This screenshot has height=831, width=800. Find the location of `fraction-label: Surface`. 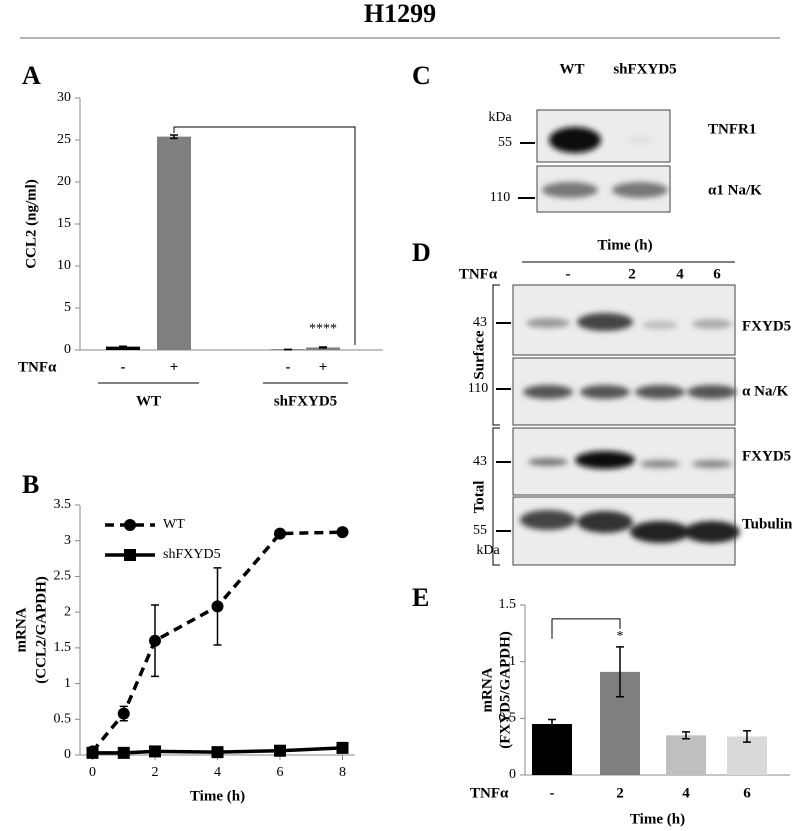

fraction-label: Surface is located at coordinates (479, 354).